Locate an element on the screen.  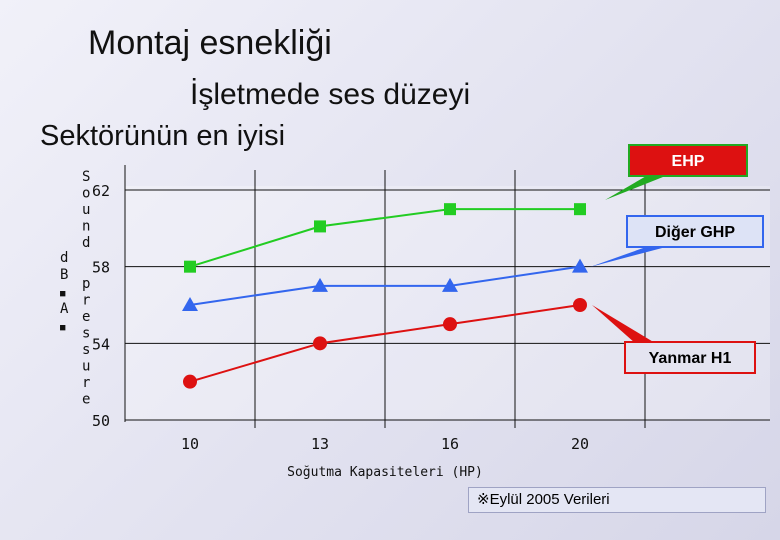
y-axis-unit-char: B is located at coordinates (64, 275).